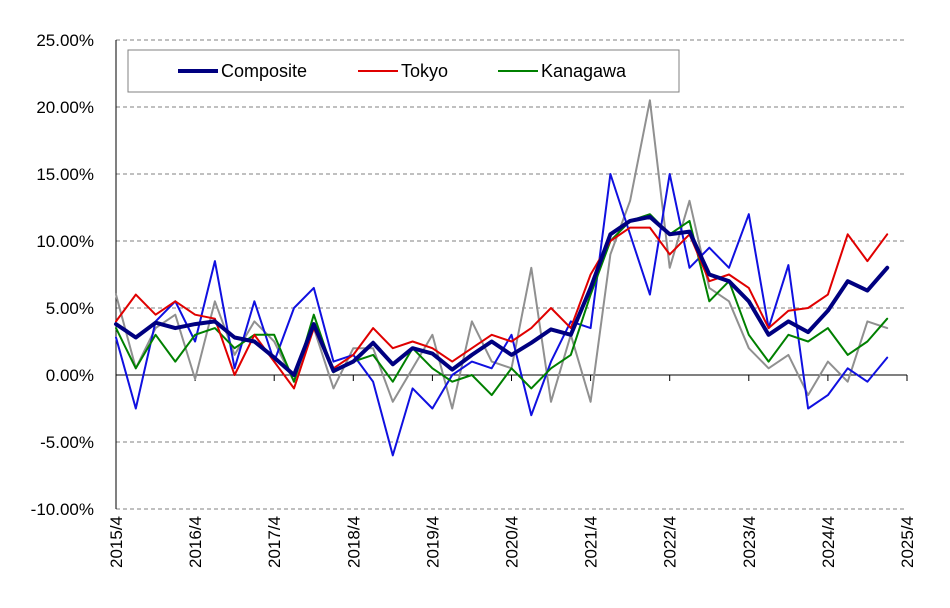 This screenshot has width=950, height=608. I want to click on y-tick-label: 10.00%, so click(65, 241).